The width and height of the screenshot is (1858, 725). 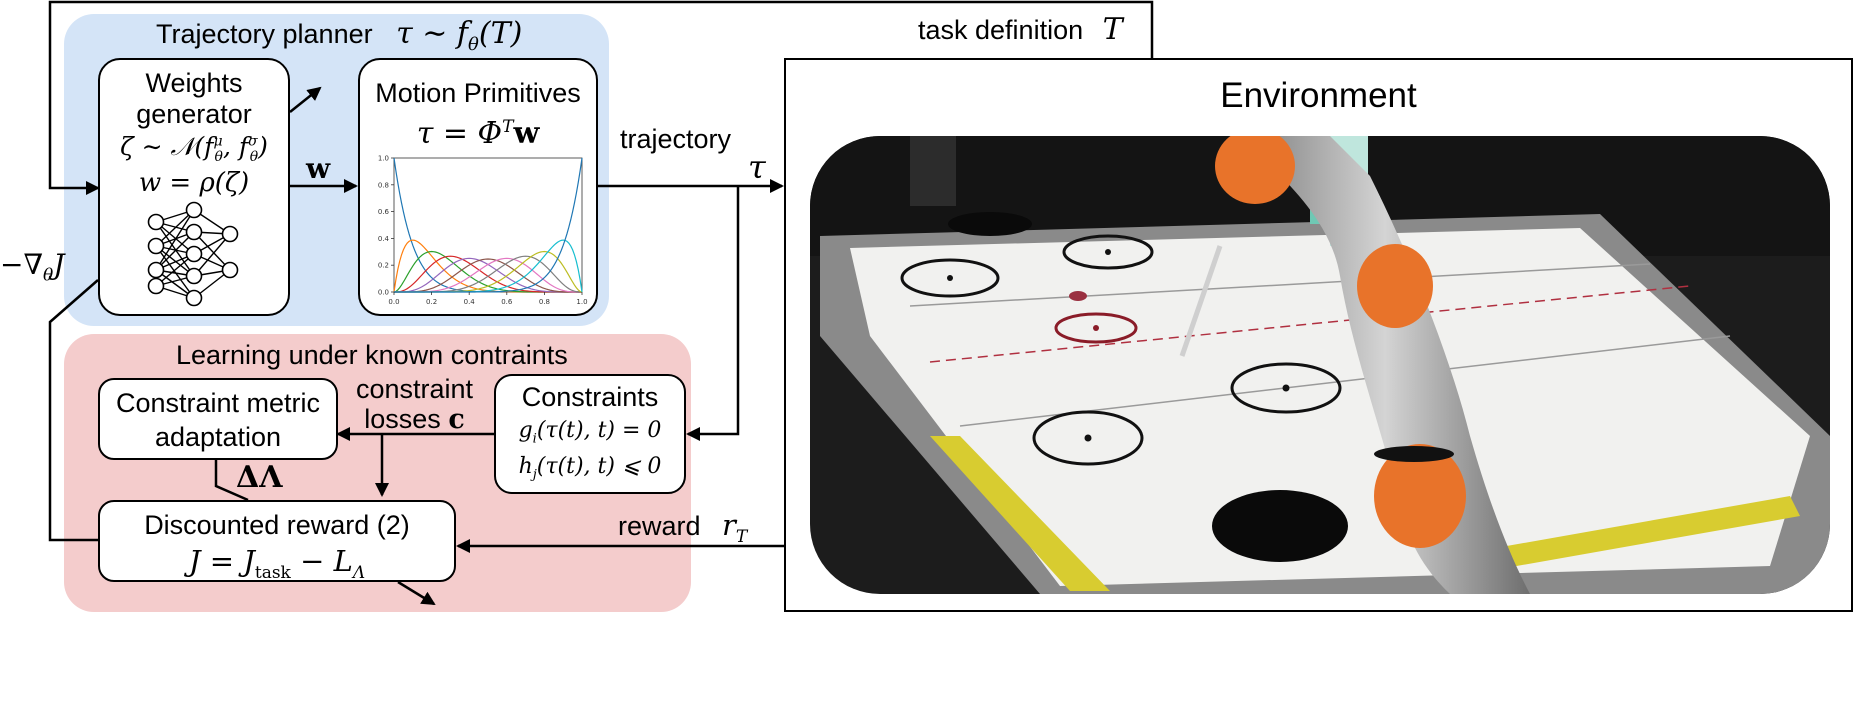 What do you see at coordinates (218, 437) in the screenshot?
I see `constraint-metric-line2: adaptation` at bounding box center [218, 437].